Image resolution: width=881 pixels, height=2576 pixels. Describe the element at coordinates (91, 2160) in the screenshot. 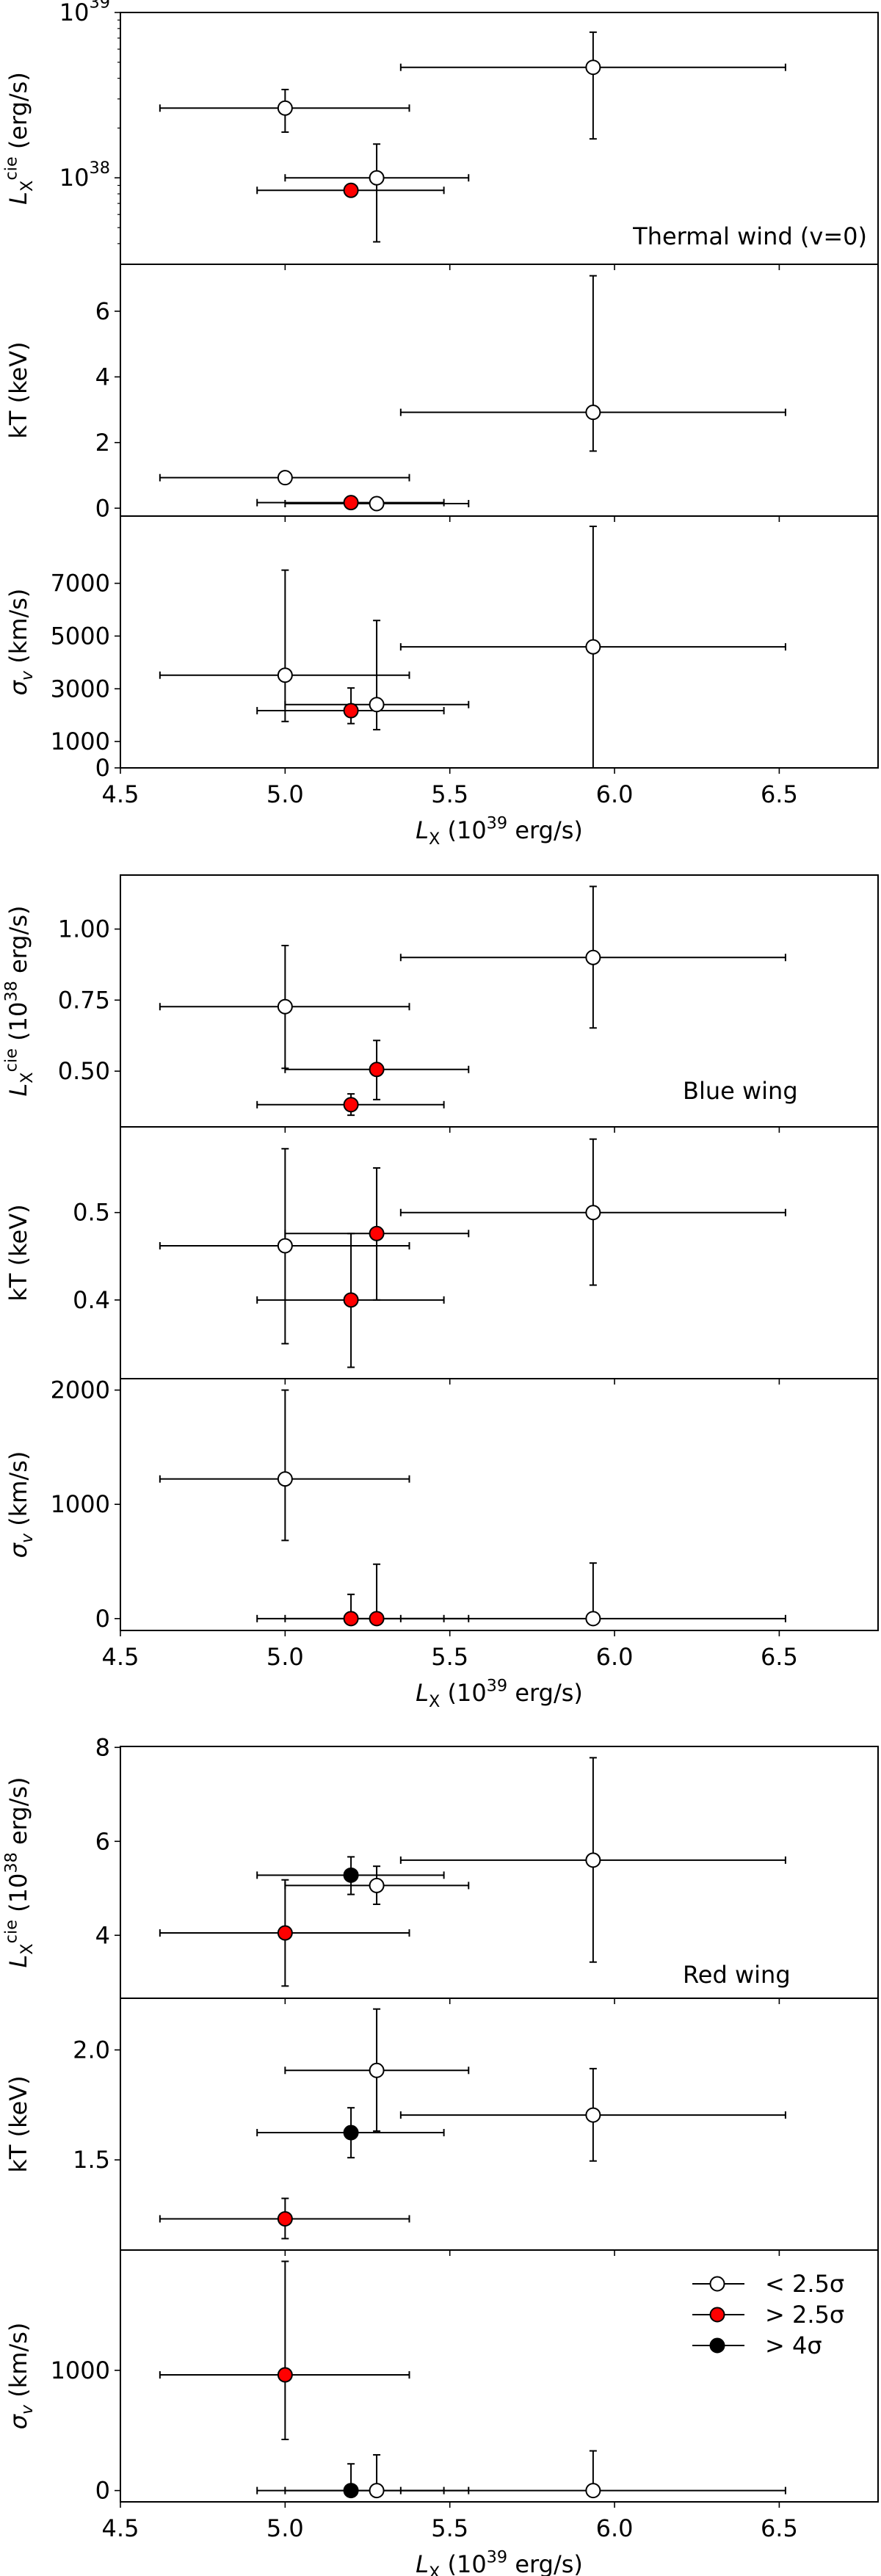

I see `y-tick-label: 1.5` at that location.